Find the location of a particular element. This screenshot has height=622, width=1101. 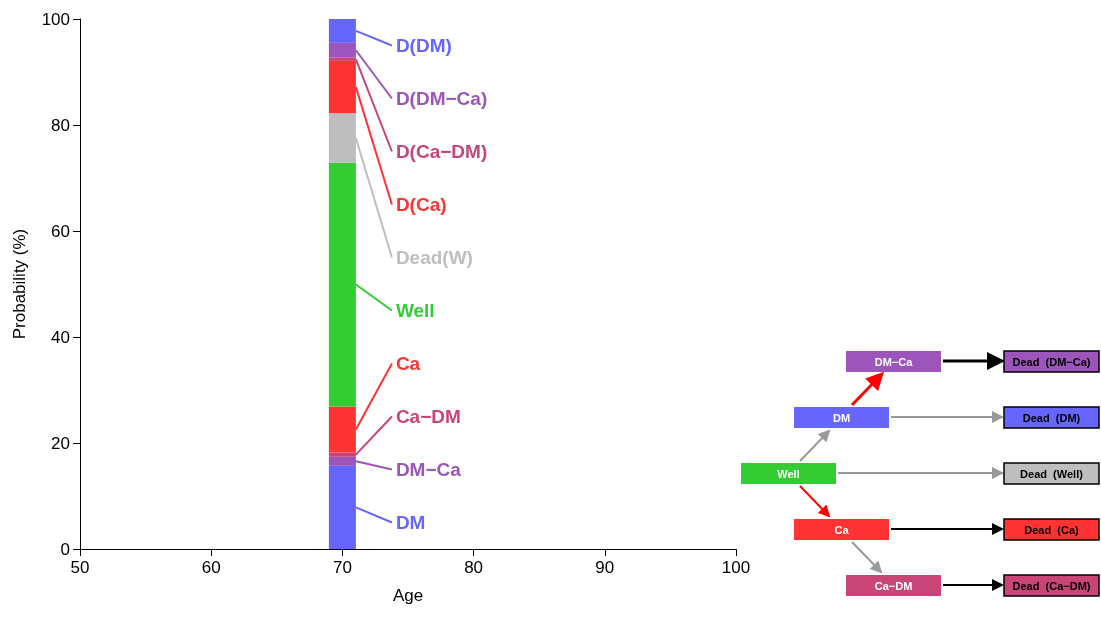

legend-label: DM−Ca is located at coordinates (428, 469).